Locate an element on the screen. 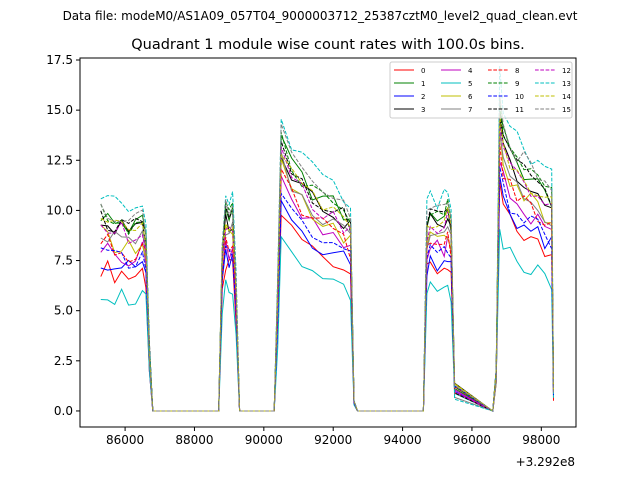 The image size is (640, 480). y-axis: 0.0 2.5 5.0 7.5 10.0 12.5 15.0 17.5 is located at coordinates (63, 235).